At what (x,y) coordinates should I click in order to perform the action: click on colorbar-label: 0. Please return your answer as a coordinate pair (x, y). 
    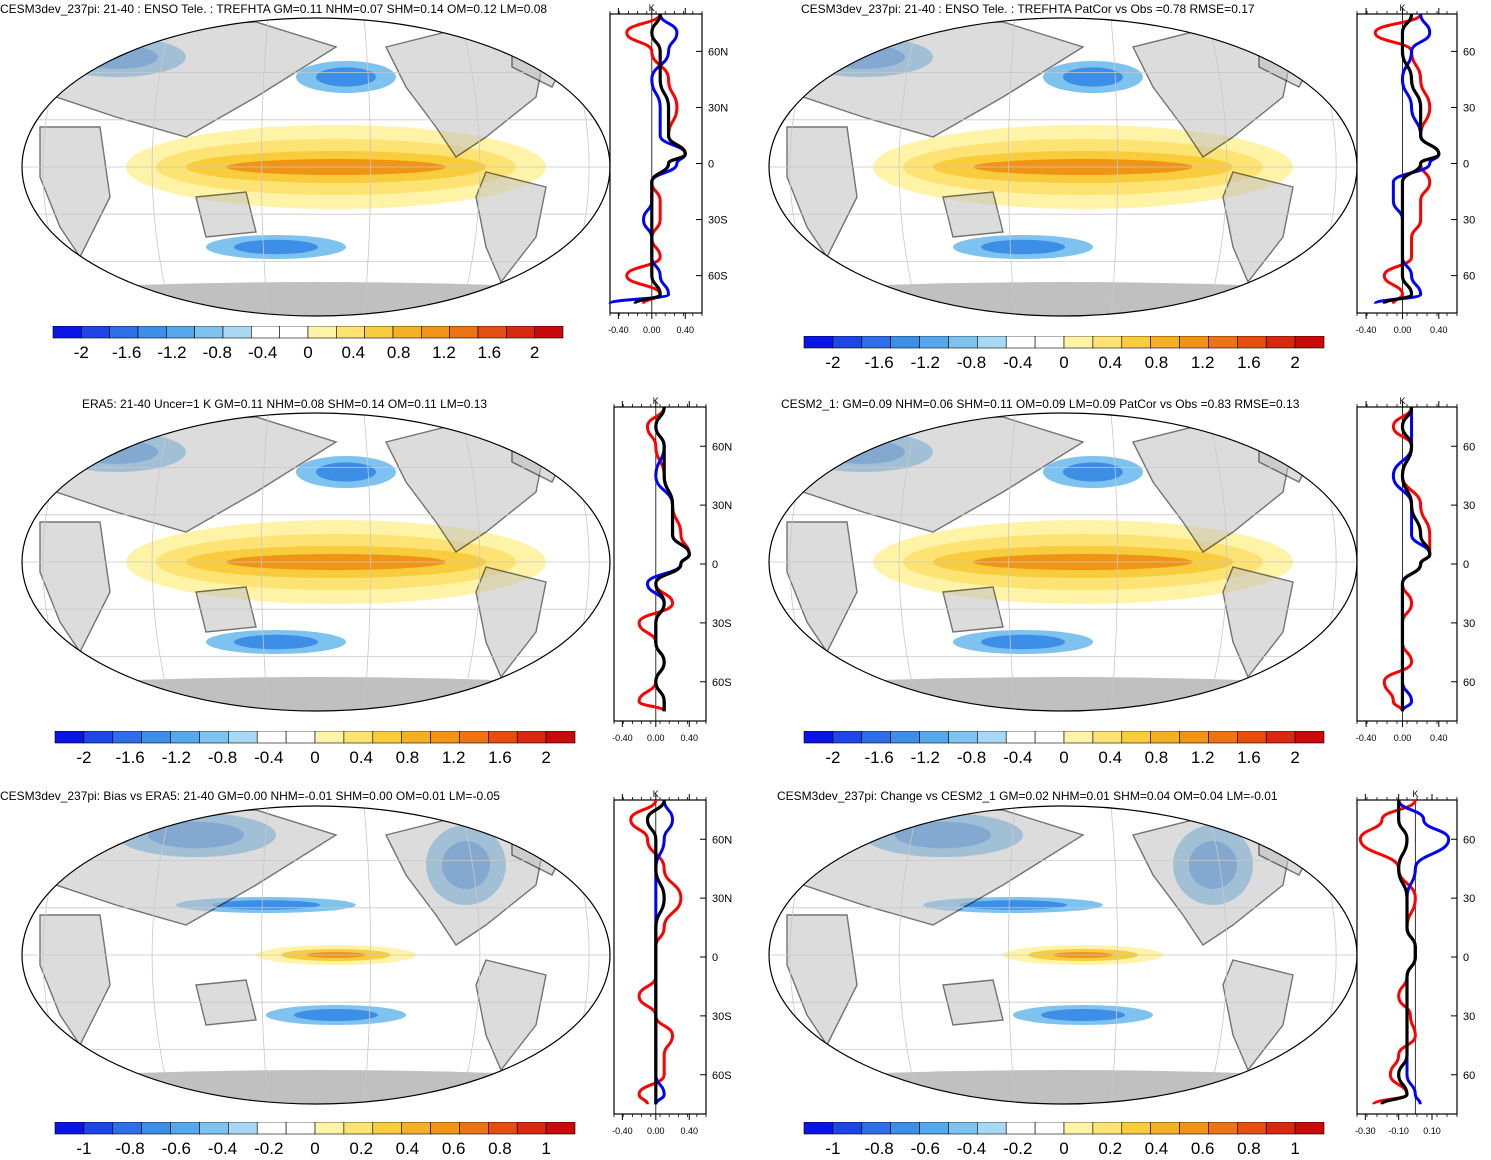
    Looking at the image, I should click on (307, 352).